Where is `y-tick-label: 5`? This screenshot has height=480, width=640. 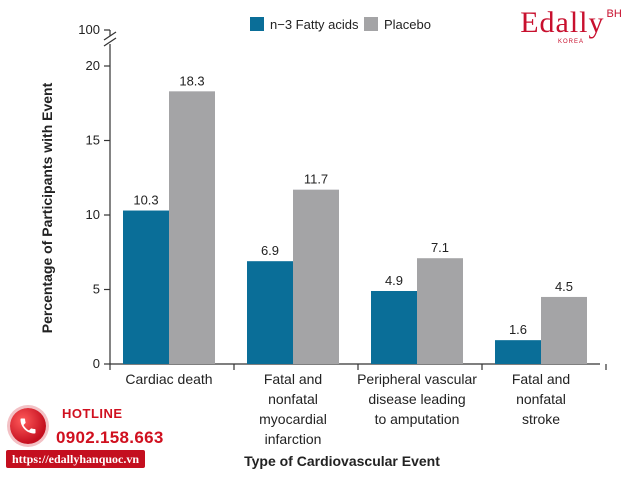
y-tick-label: 5 is located at coordinates (96, 289).